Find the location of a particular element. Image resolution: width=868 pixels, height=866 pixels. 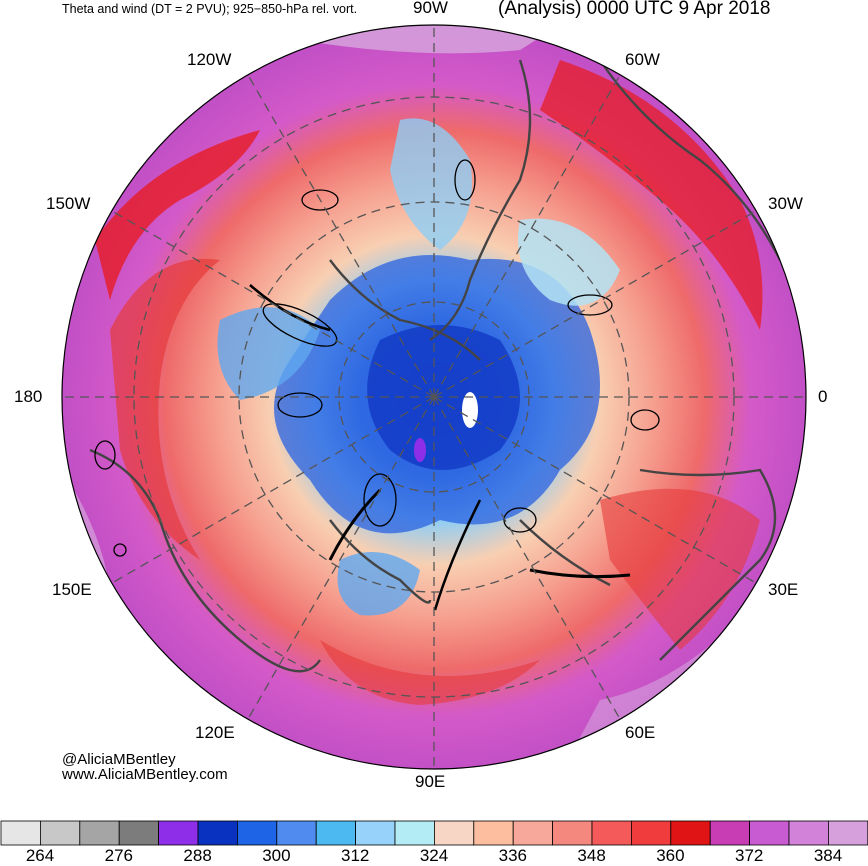

lon-label-30e: 30E is located at coordinates (783, 589).